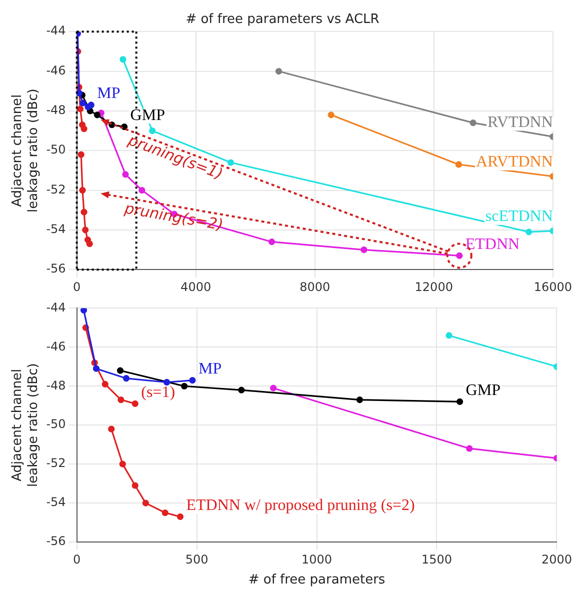  What do you see at coordinates (553, 287) in the screenshot?
I see `x-tick-label: 16000` at bounding box center [553, 287].